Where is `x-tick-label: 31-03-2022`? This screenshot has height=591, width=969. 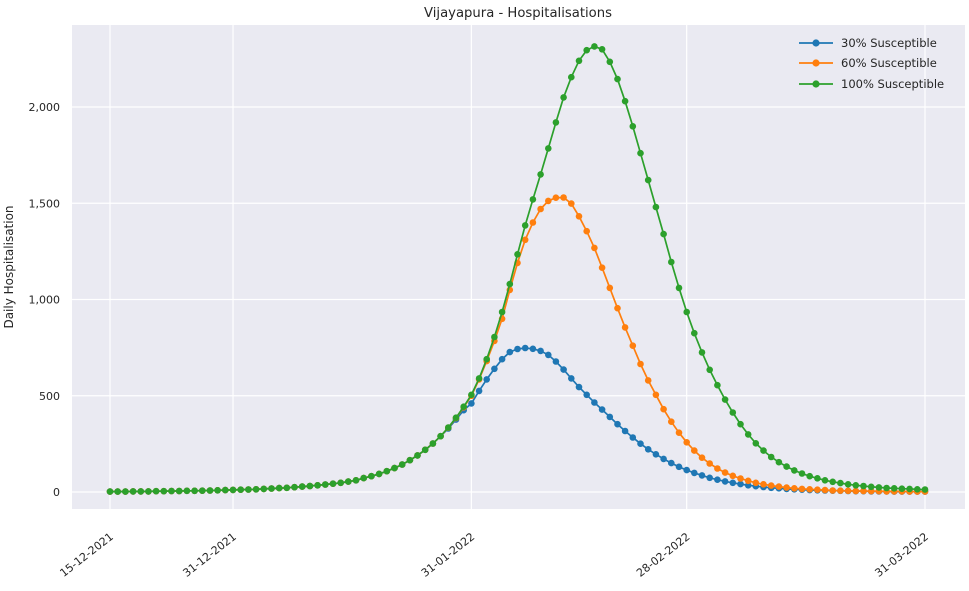 x-tick-label: 31-03-2022 is located at coordinates (901, 555).